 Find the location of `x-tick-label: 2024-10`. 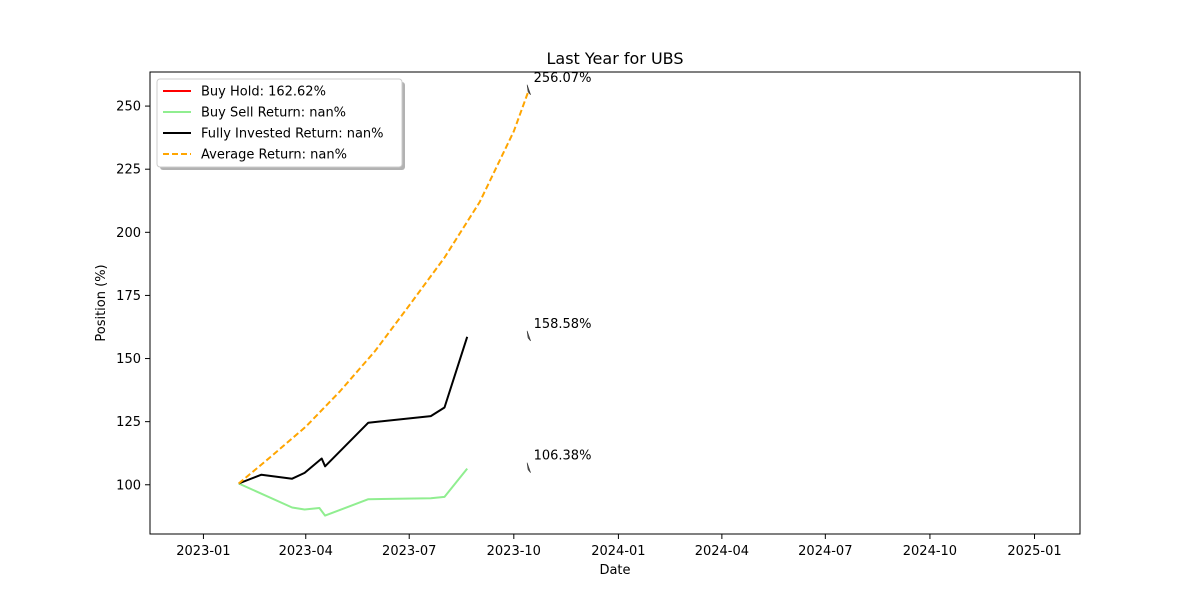

x-tick-label: 2024-10 is located at coordinates (930, 551).